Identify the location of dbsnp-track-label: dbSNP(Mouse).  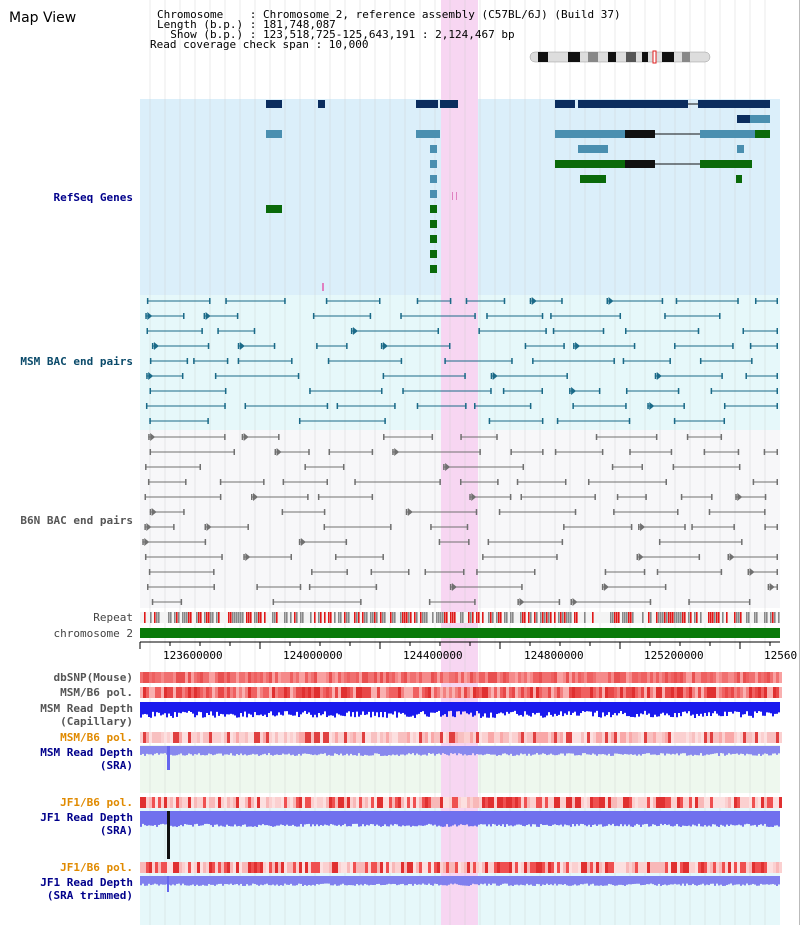
(93, 677).